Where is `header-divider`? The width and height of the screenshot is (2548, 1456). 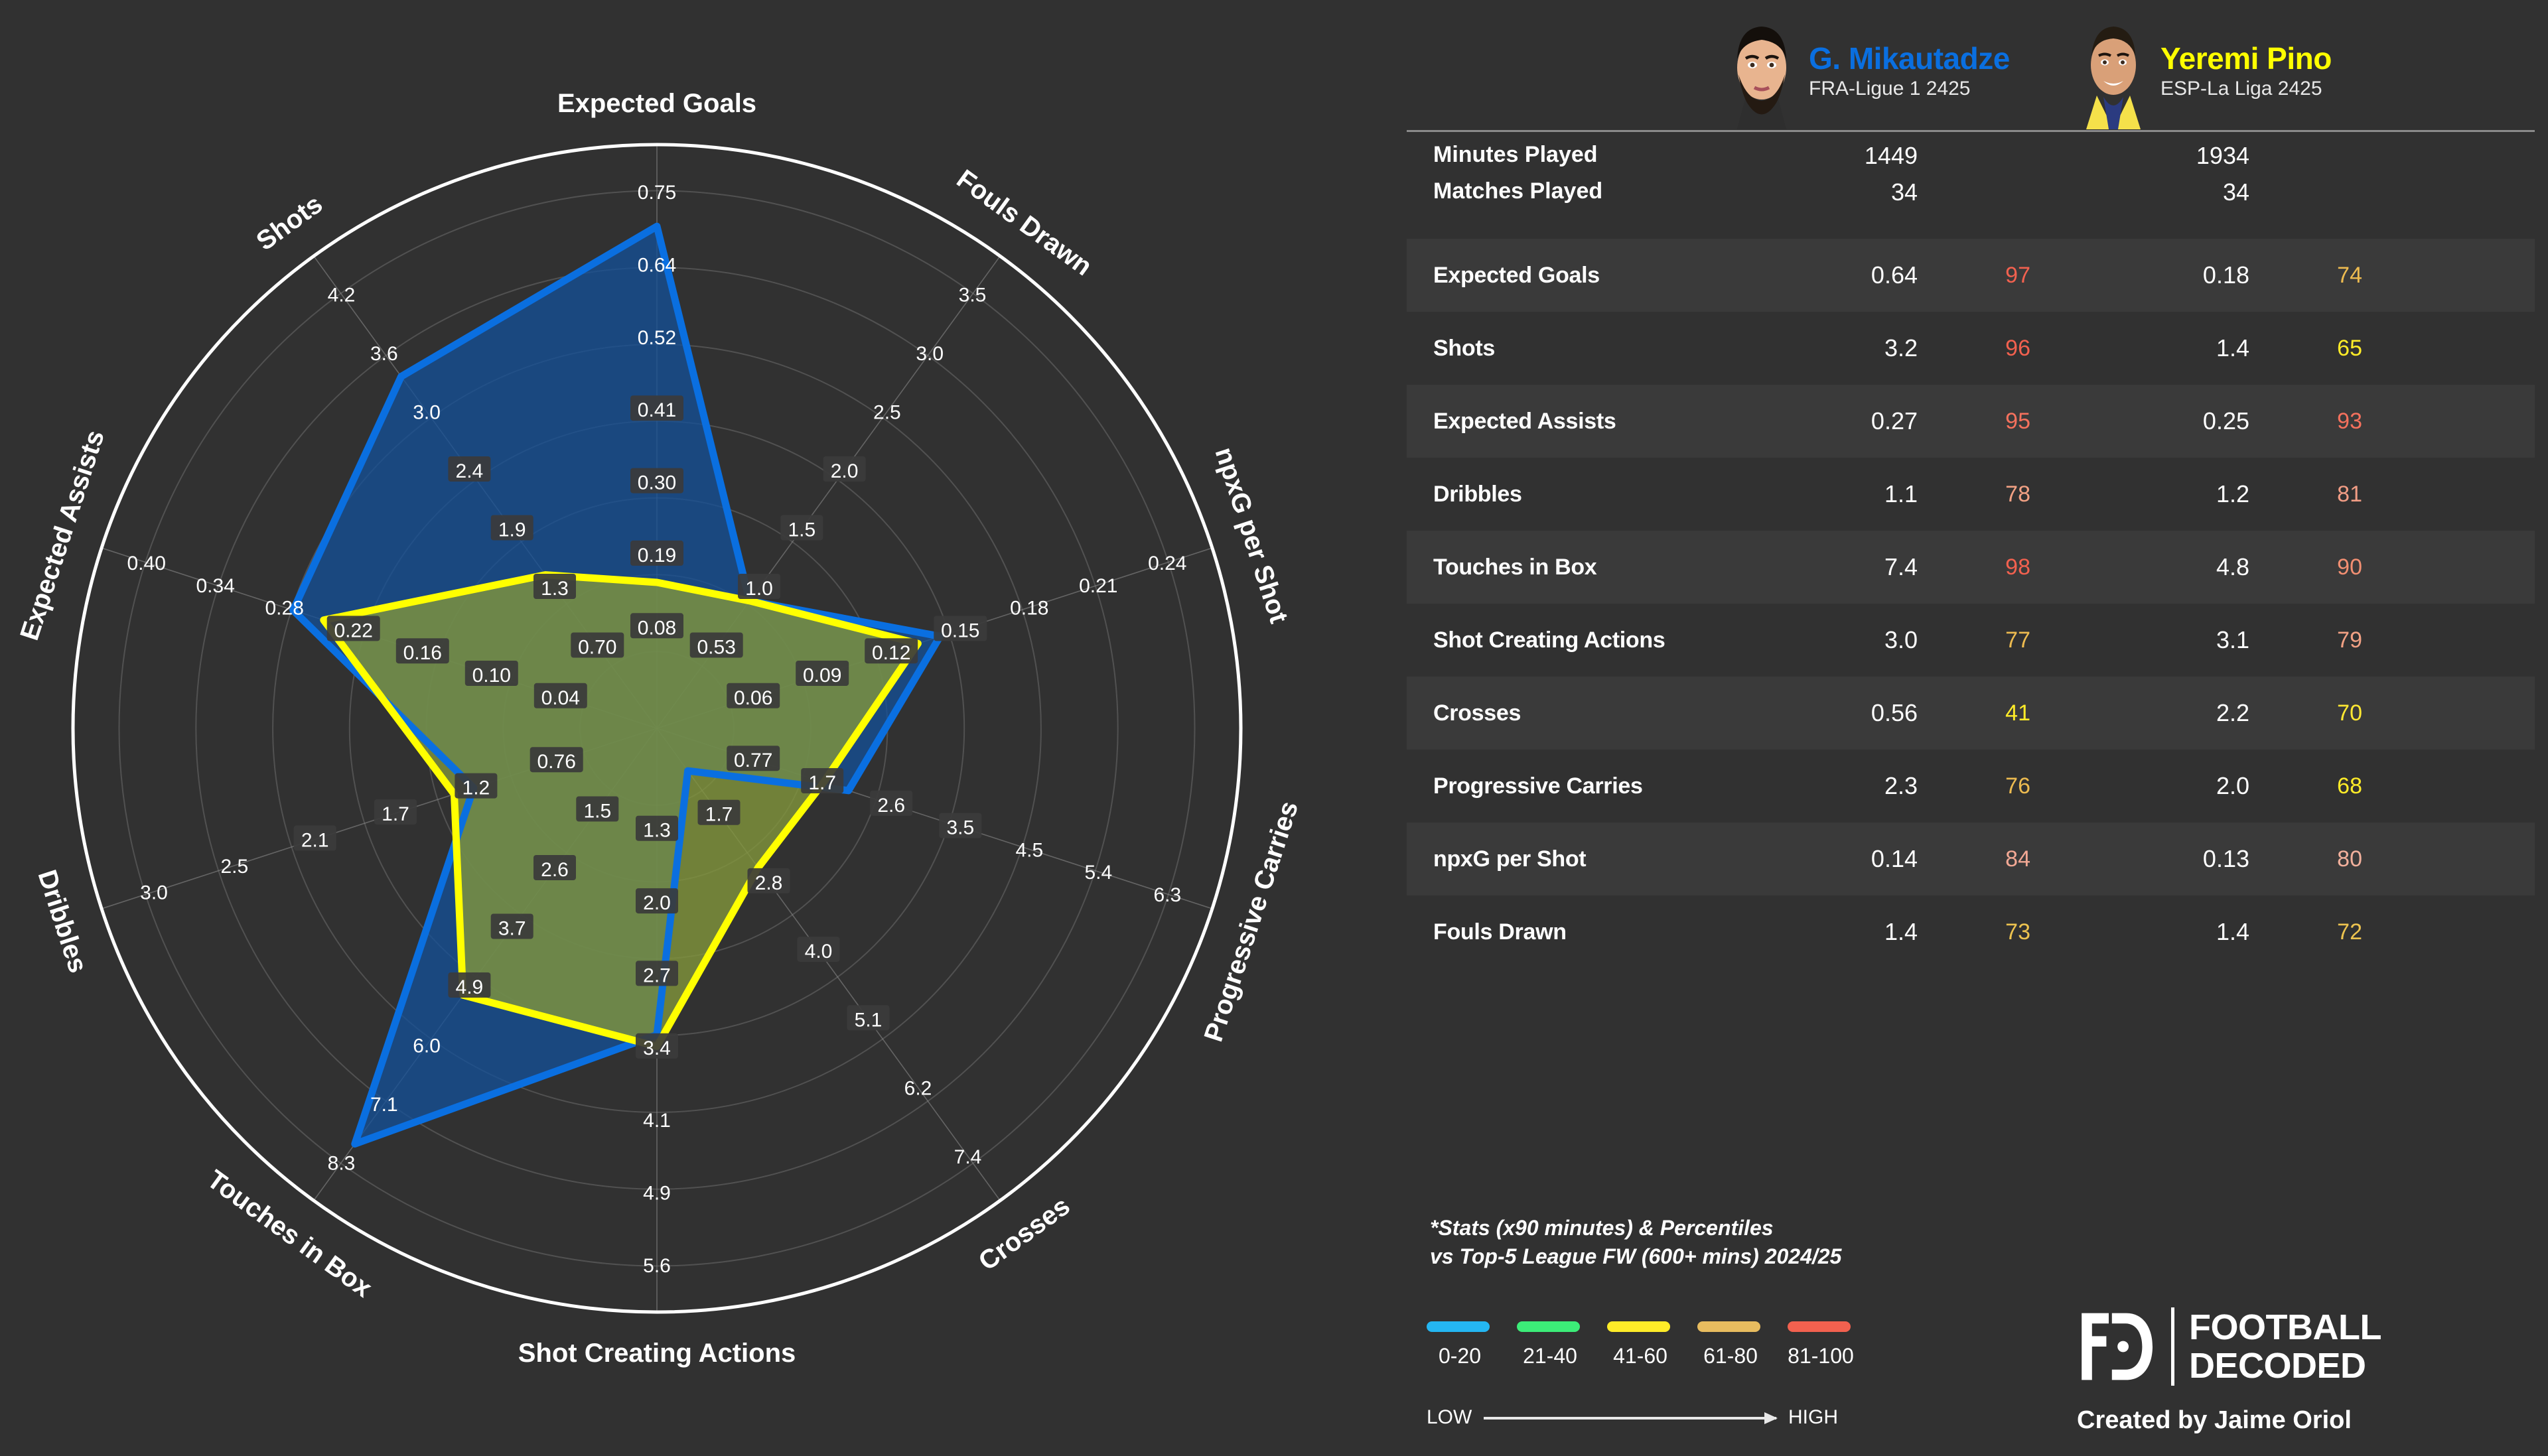 header-divider is located at coordinates (1971, 131).